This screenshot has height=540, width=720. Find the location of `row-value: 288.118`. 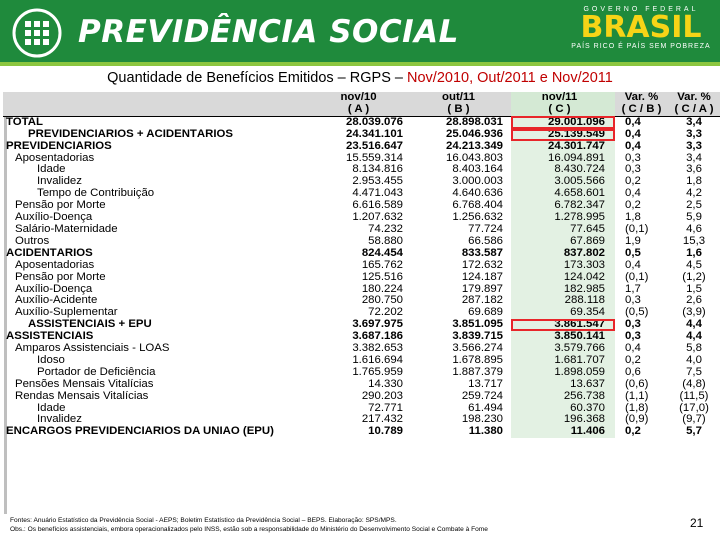

row-value: 288.118 is located at coordinates (563, 301).